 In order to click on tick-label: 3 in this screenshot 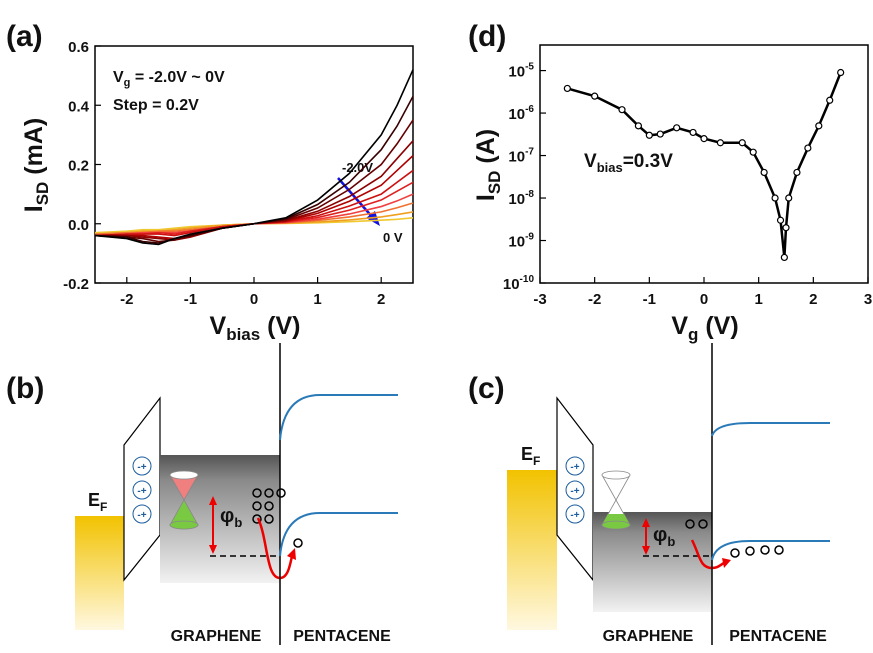, I will do `click(868, 299)`.